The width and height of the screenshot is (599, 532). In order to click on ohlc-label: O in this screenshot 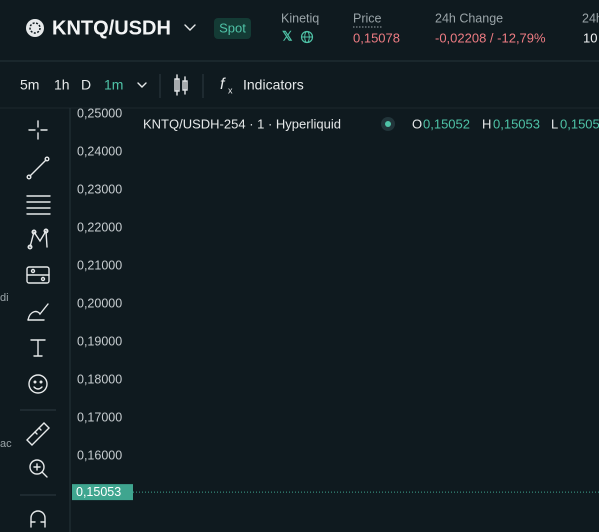, I will do `click(417, 123)`.